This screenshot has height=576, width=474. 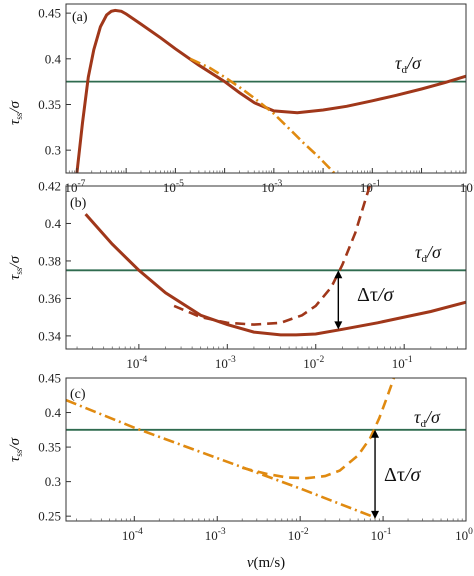 What do you see at coordinates (266, 563) in the screenshot?
I see `x-axis-label: v(m/s)` at bounding box center [266, 563].